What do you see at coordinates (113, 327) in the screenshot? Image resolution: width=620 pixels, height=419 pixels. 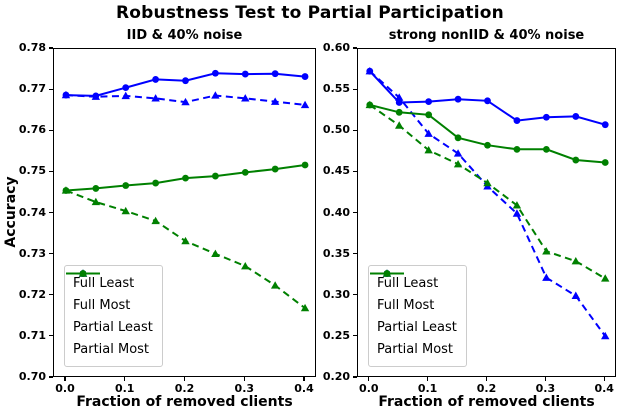 I see `legend-label: Partial Least` at bounding box center [113, 327].